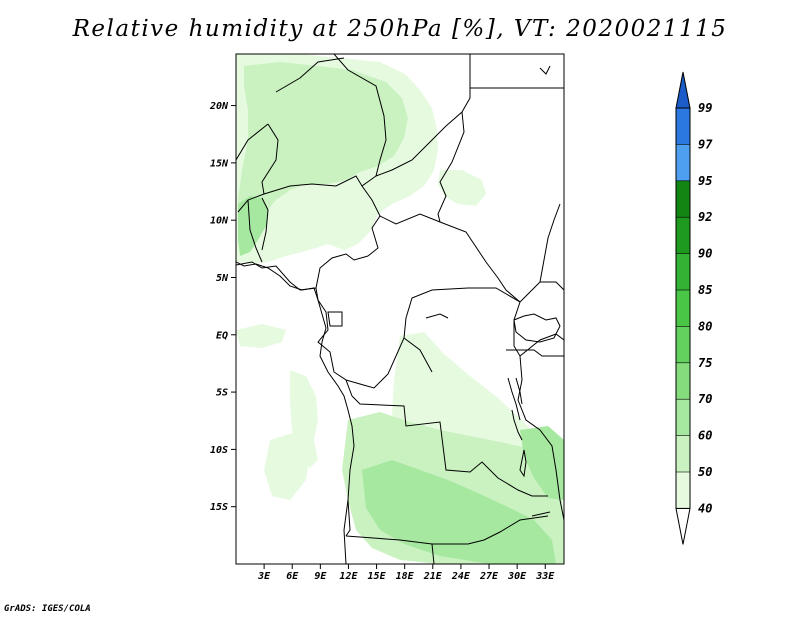 The height and width of the screenshot is (618, 800). Describe the element at coordinates (292, 576) in the screenshot. I see `lon-tick-label: 6E` at that location.